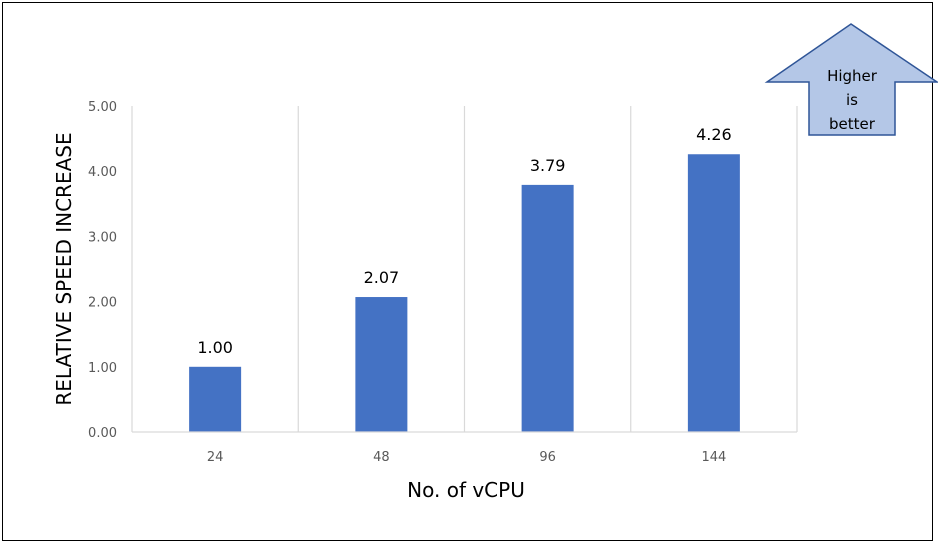 The height and width of the screenshot is (546, 938). I want to click on arrow-text-line-2: is, so click(852, 100).